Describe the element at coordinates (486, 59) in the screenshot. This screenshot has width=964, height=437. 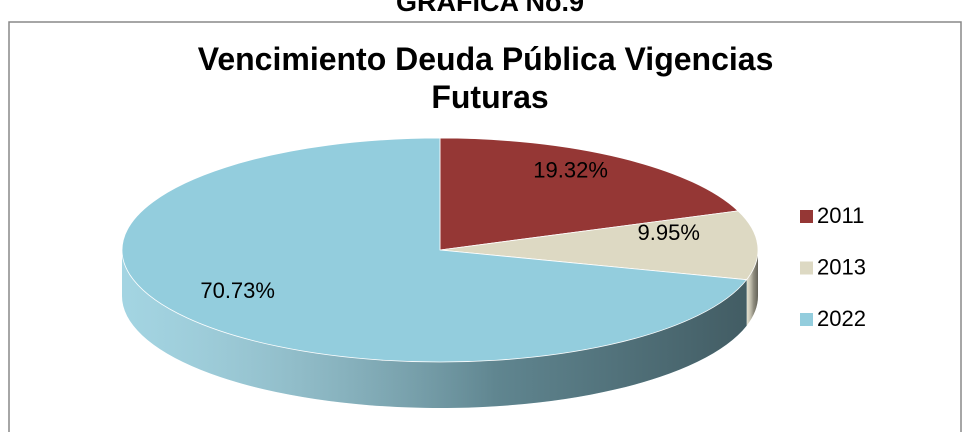
I see `chart-title-line: Vencimiento Deuda Pública Vigencias` at that location.